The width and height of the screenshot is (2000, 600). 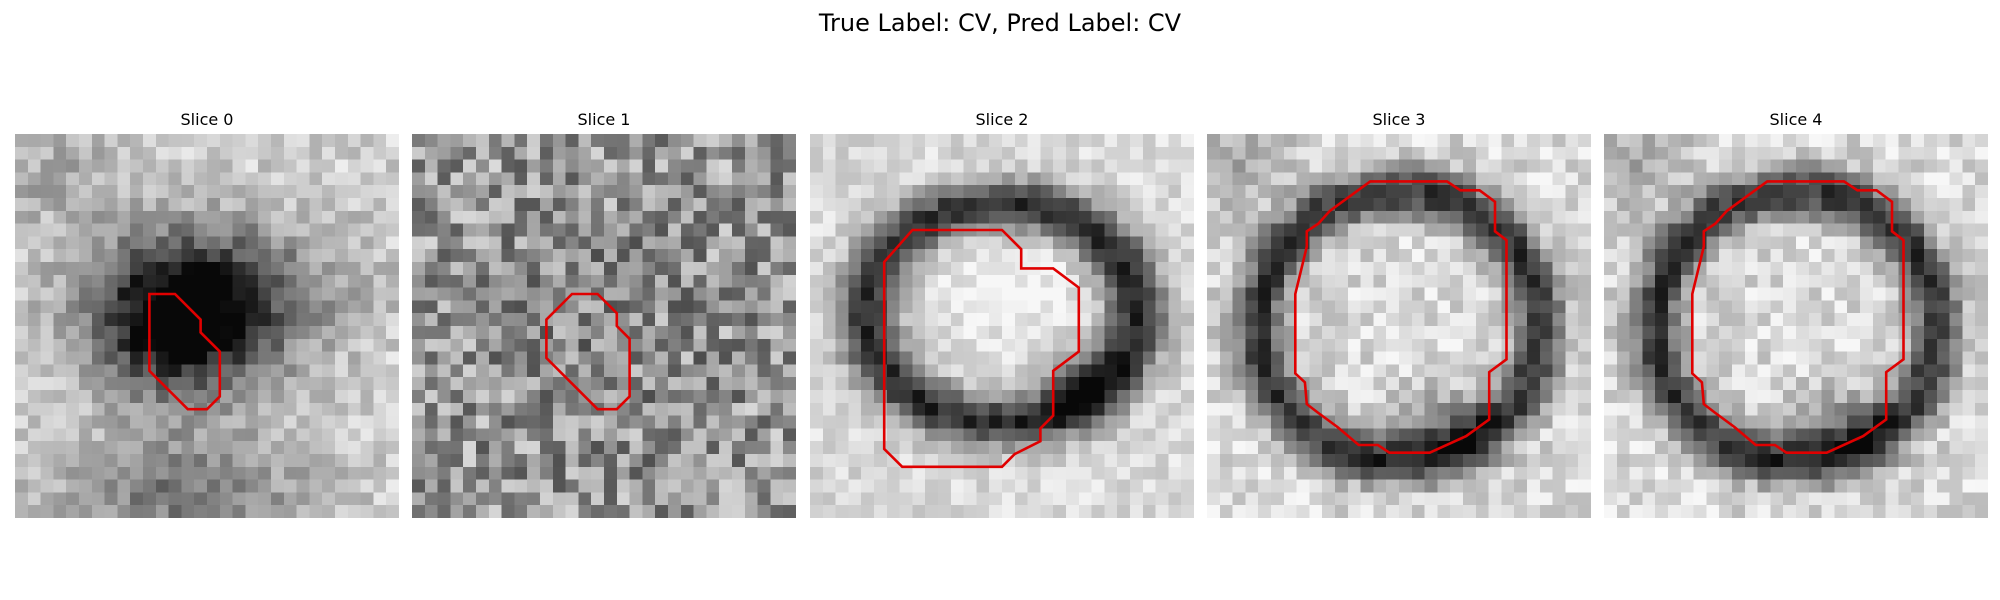 I want to click on slice-title: Slice 3, so click(x=1399, y=119).